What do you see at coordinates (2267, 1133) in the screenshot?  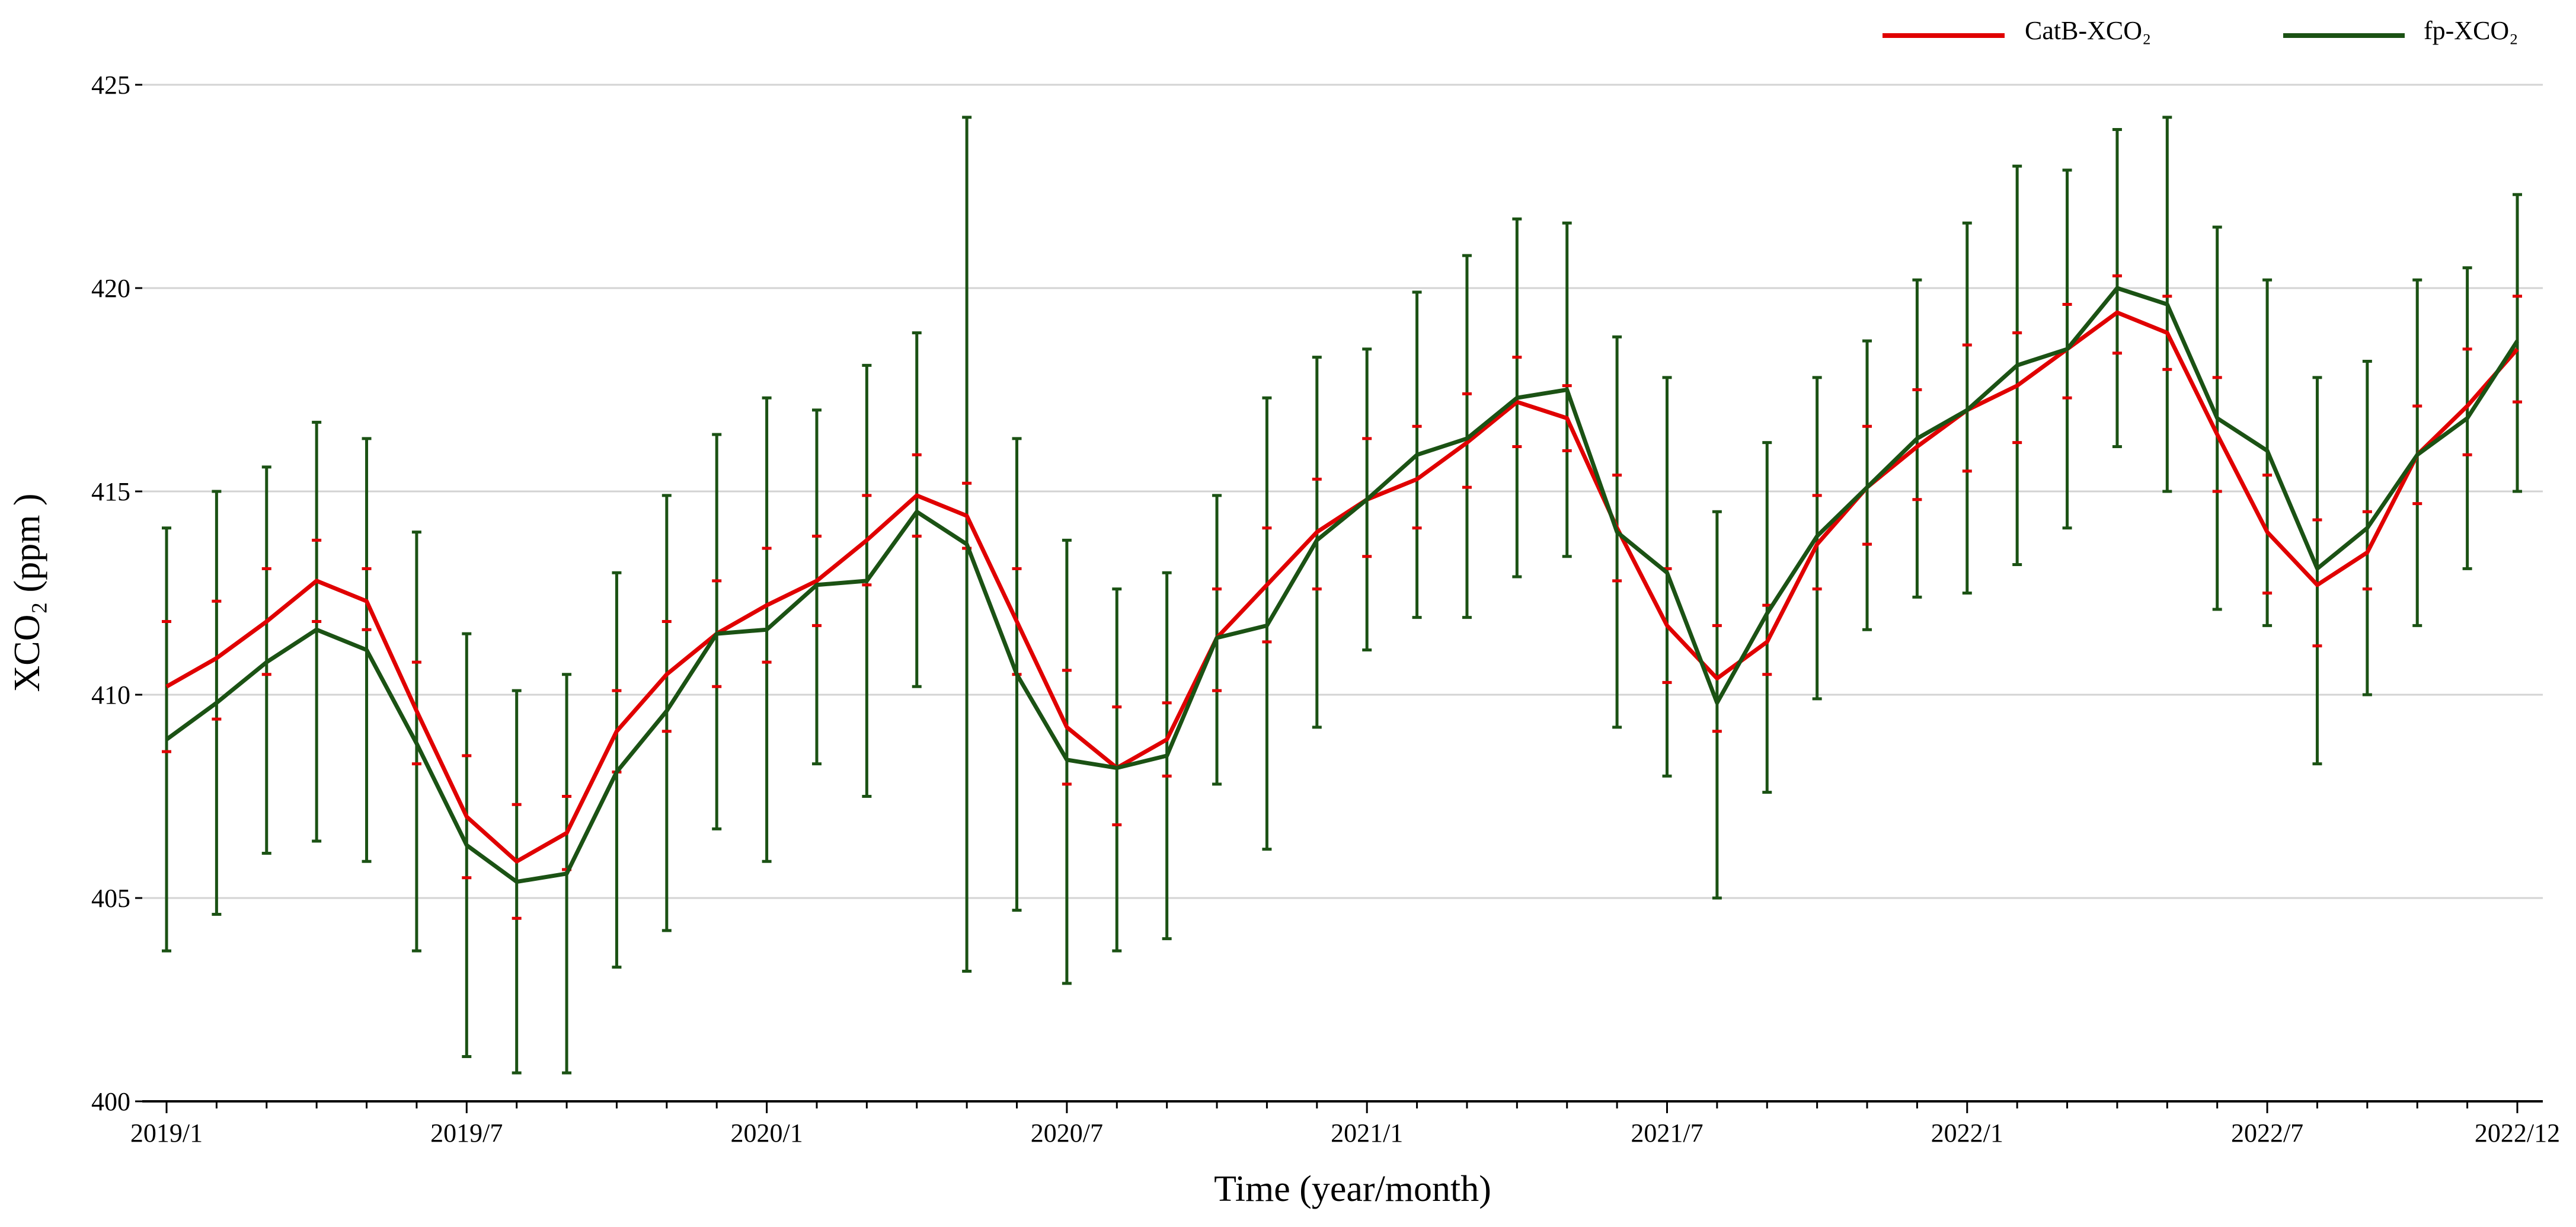 I see `x-tick-label: 2022/7` at bounding box center [2267, 1133].